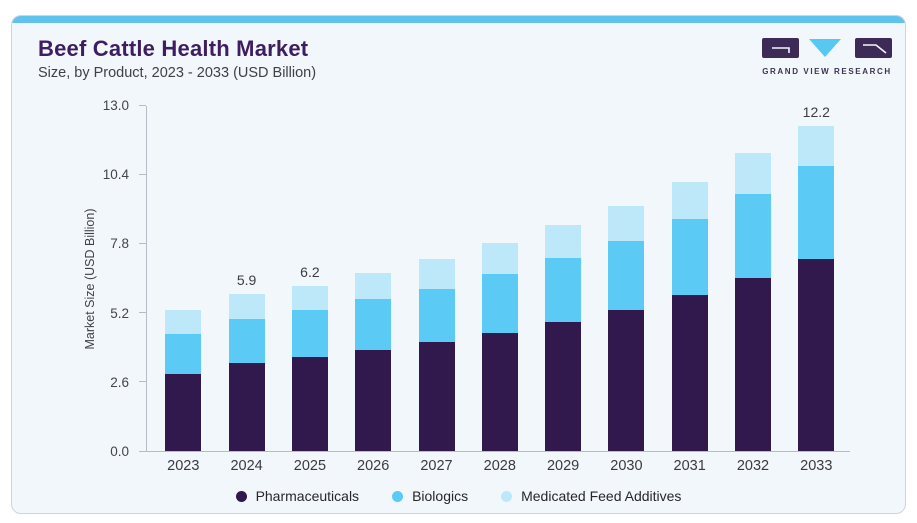 Image resolution: width=917 pixels, height=523 pixels. Describe the element at coordinates (626, 275) in the screenshot. I see `bar-segment-biologics-2030` at that location.